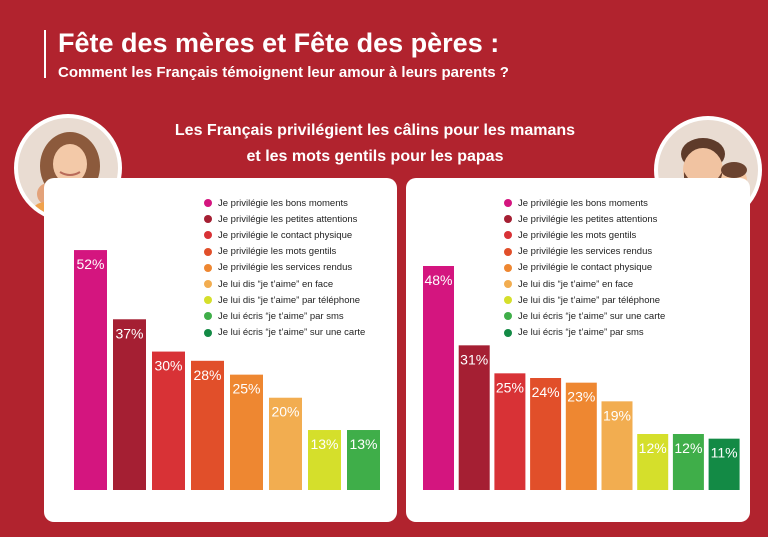 The image size is (768, 537). I want to click on title-accent-bar, so click(45, 54).